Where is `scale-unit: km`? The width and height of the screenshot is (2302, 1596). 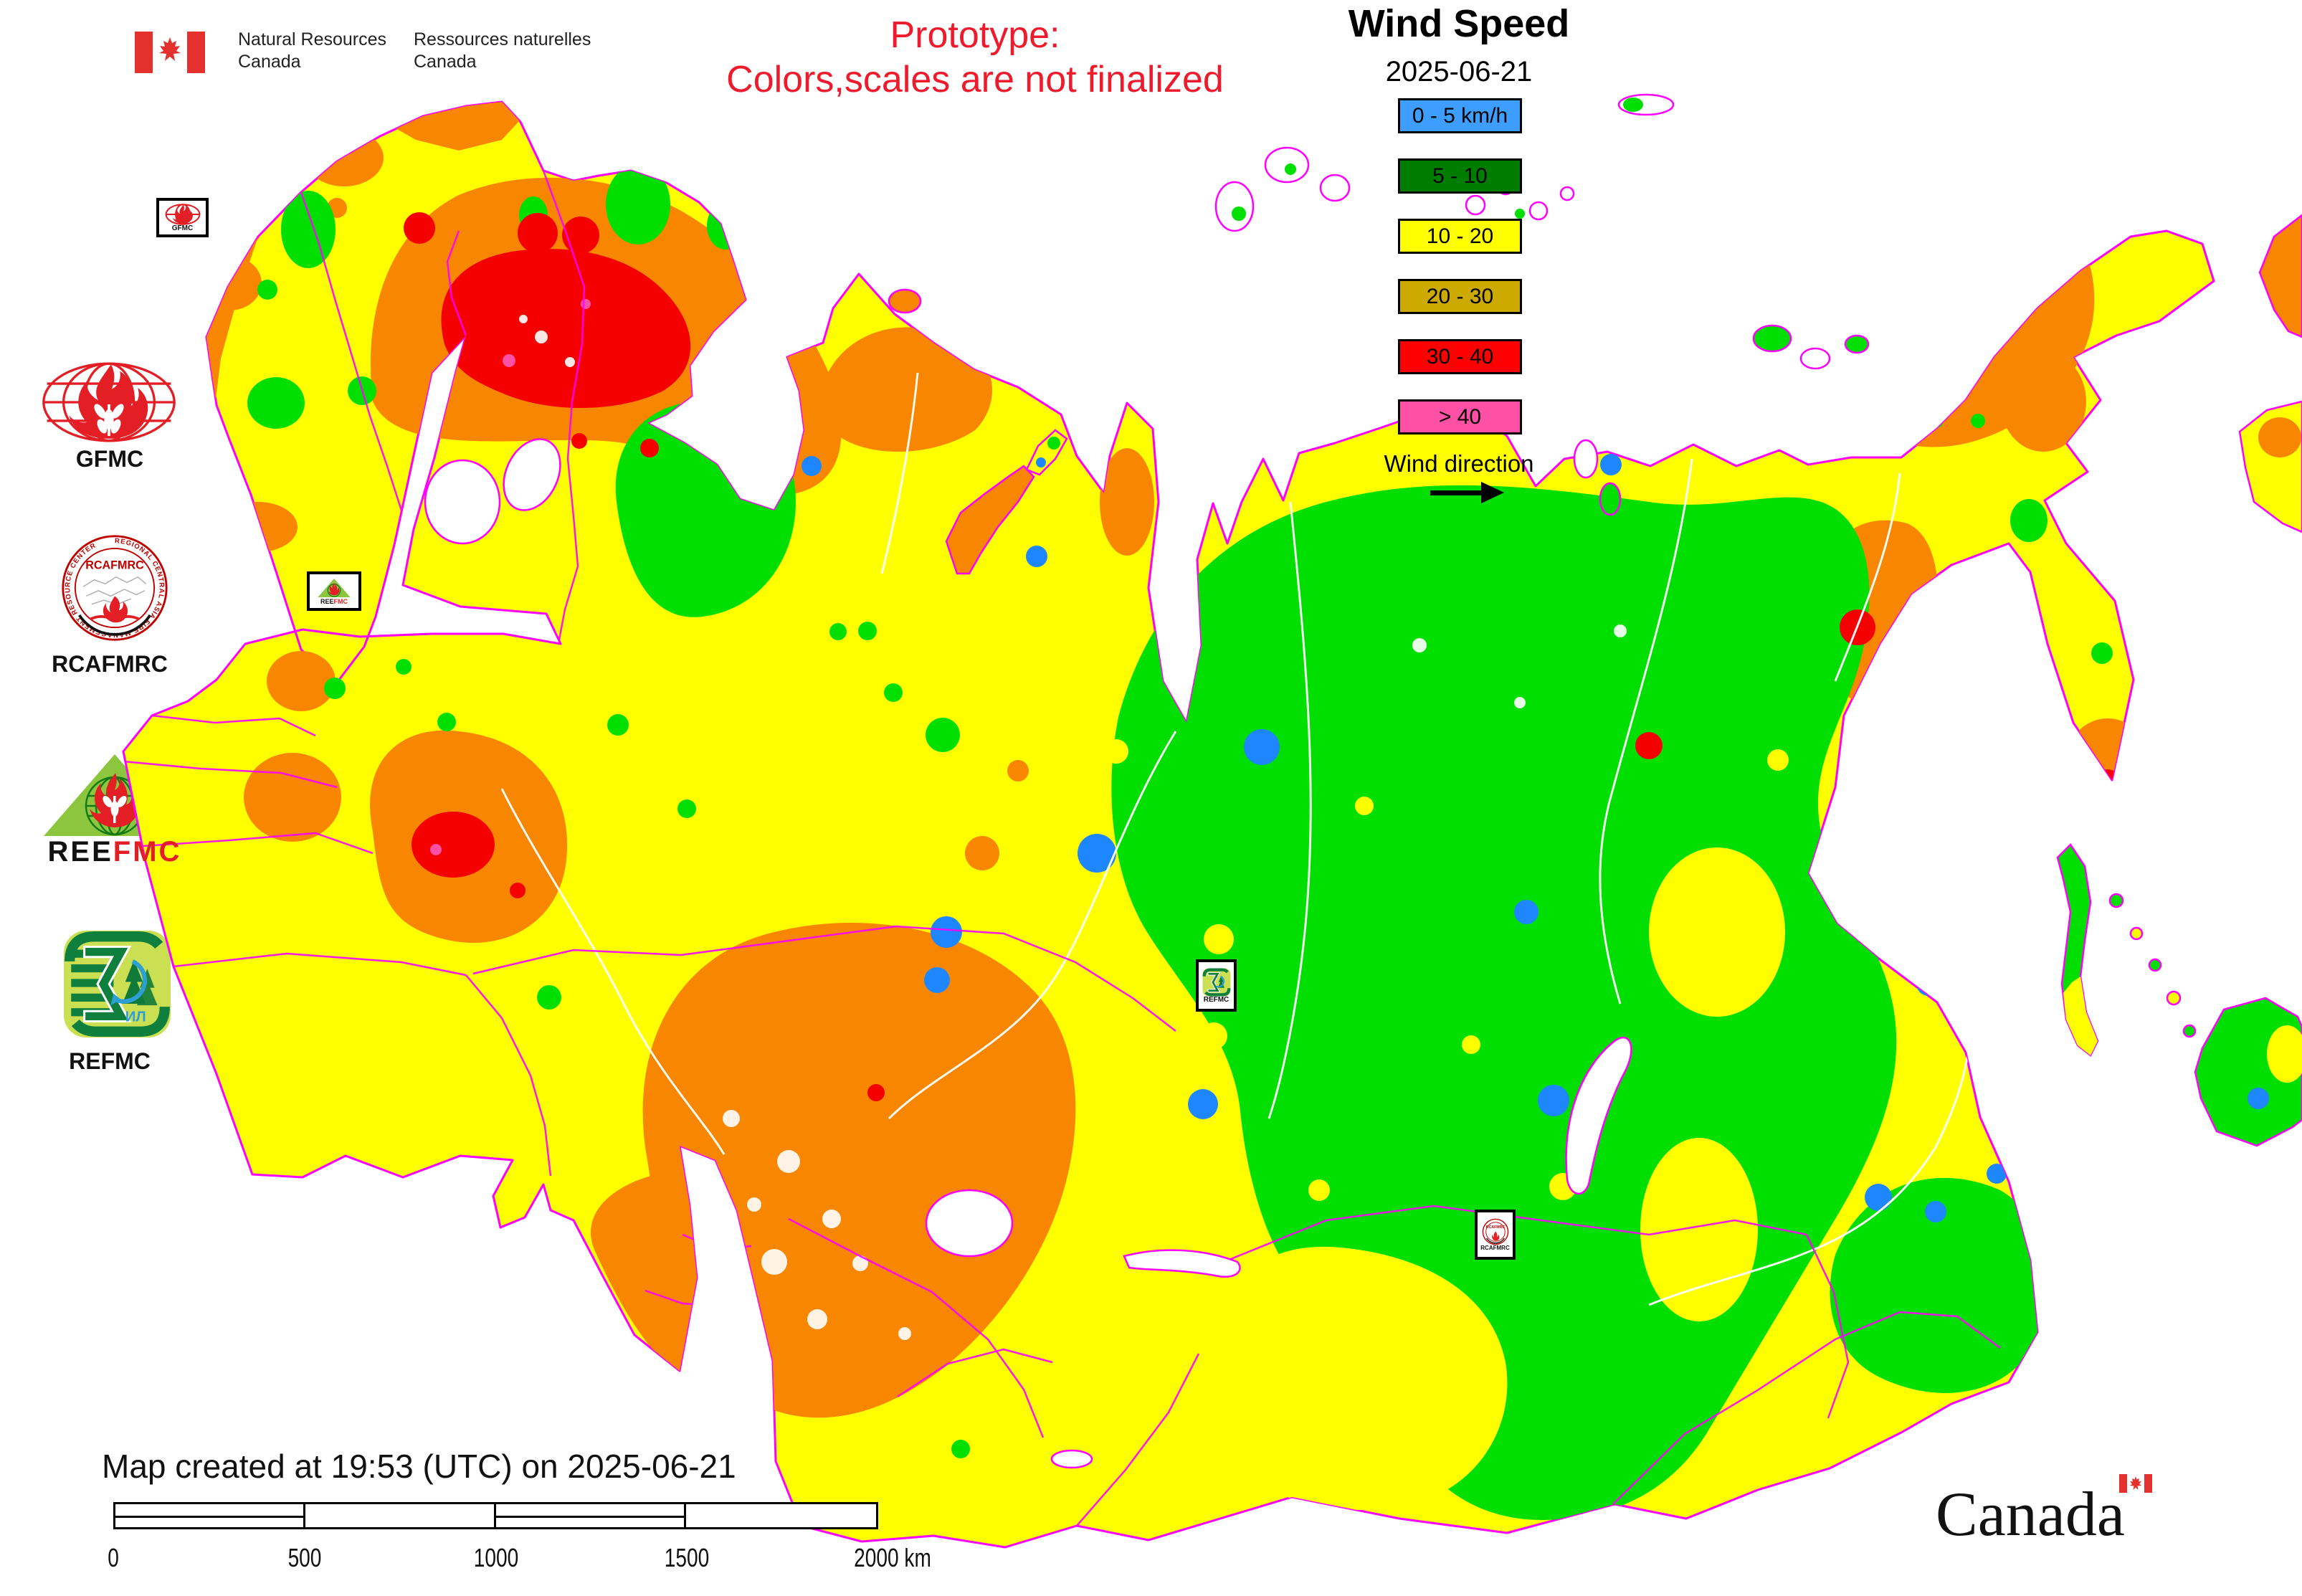
scale-unit: km is located at coordinates (917, 1557).